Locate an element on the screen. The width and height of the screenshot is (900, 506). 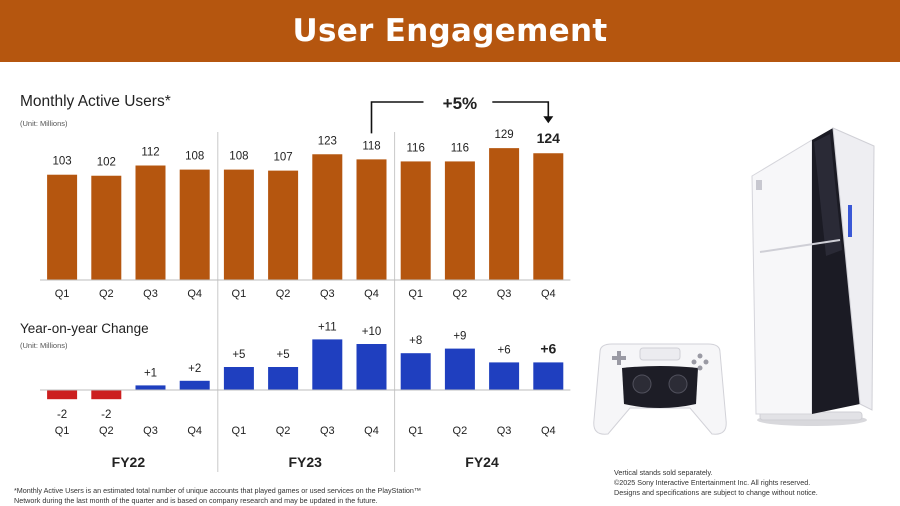
yoy-value-label: +11 is located at coordinates (327, 327).